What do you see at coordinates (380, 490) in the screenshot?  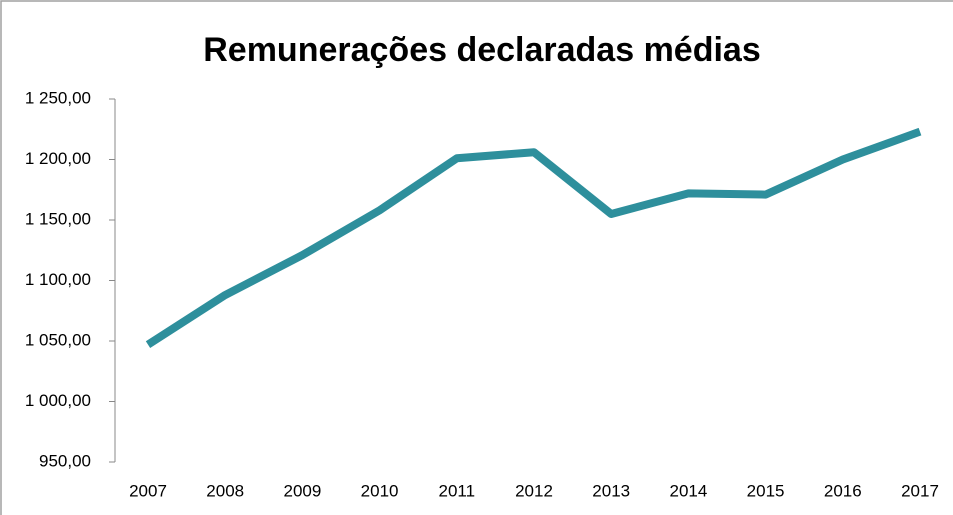 I see `x-tick-label: 2010` at bounding box center [380, 490].